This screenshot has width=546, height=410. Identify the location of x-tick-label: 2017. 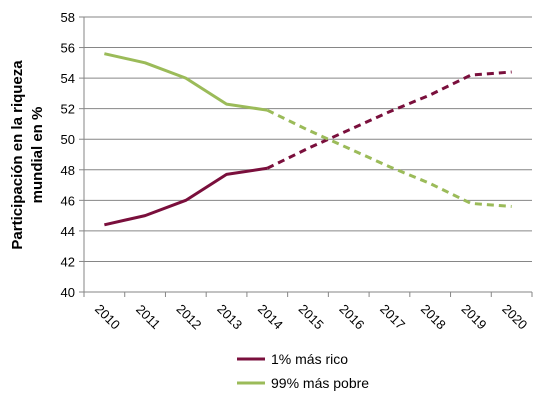
(392, 316).